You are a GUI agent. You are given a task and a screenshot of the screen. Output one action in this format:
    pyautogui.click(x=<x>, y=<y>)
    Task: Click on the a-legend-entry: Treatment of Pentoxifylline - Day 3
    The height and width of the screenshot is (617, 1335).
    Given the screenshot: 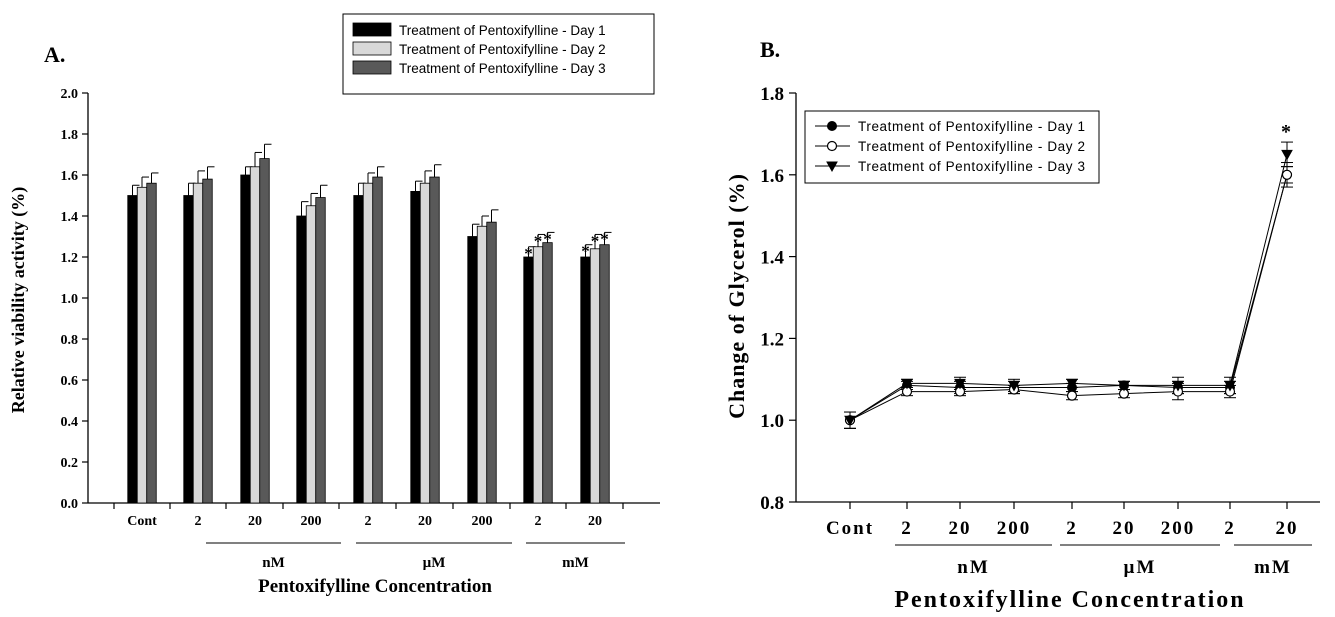 What is the action you would take?
    pyautogui.click(x=502, y=68)
    